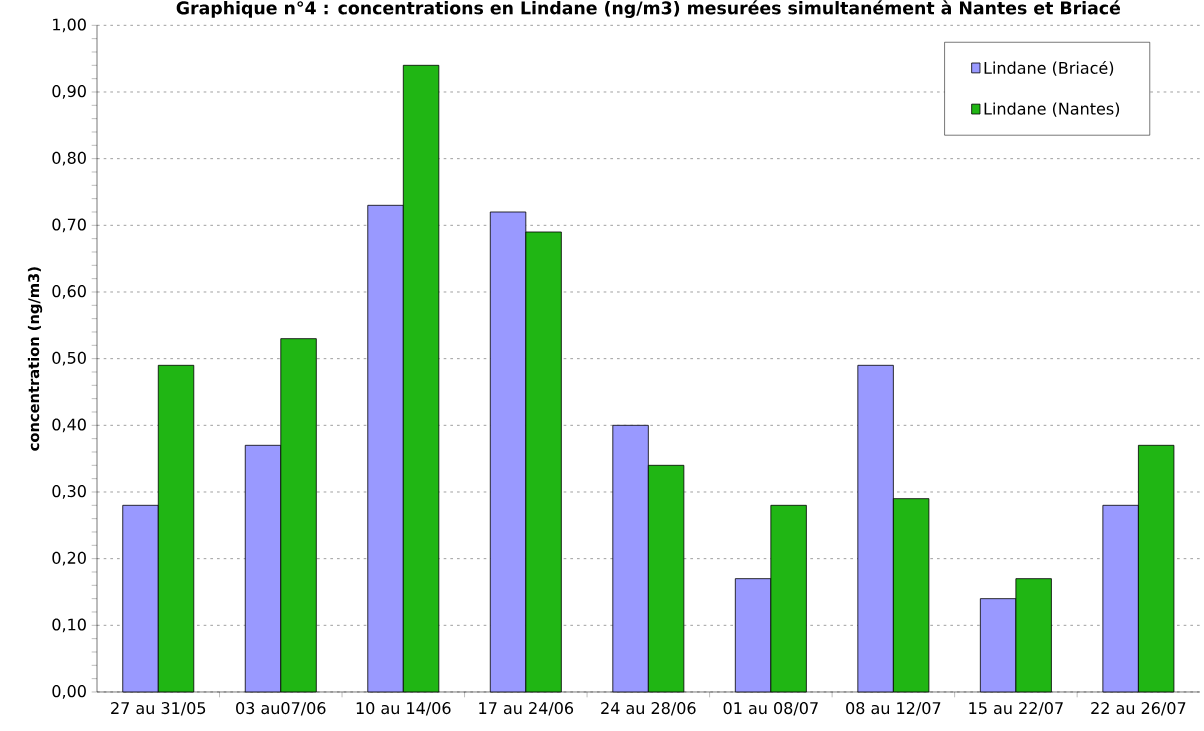 This screenshot has width=1204, height=731. What do you see at coordinates (648, 9) in the screenshot?
I see `chart-title: Graphique n°4 : concentrations en Lindane (ng/m3) mesurées simultanément à Nantes et Briacé` at bounding box center [648, 9].